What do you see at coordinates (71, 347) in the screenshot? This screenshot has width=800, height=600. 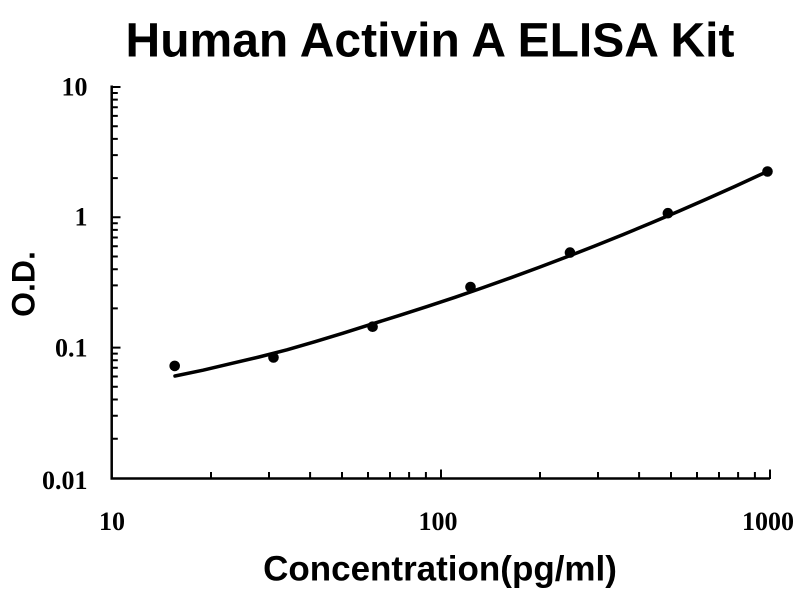 I see `svg-text: 0.1` at bounding box center [71, 347].